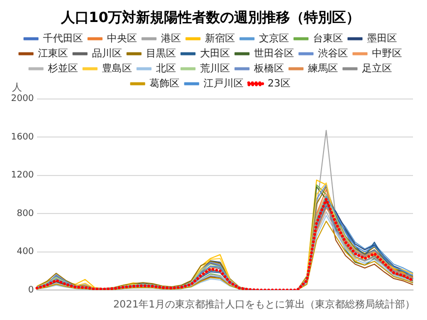 The height and width of the screenshot is (320, 427). Describe the element at coordinates (210, 17) in the screenshot. I see `chart-title: 人口10万対新規陽性者数の週別推移（特別区）` at that location.